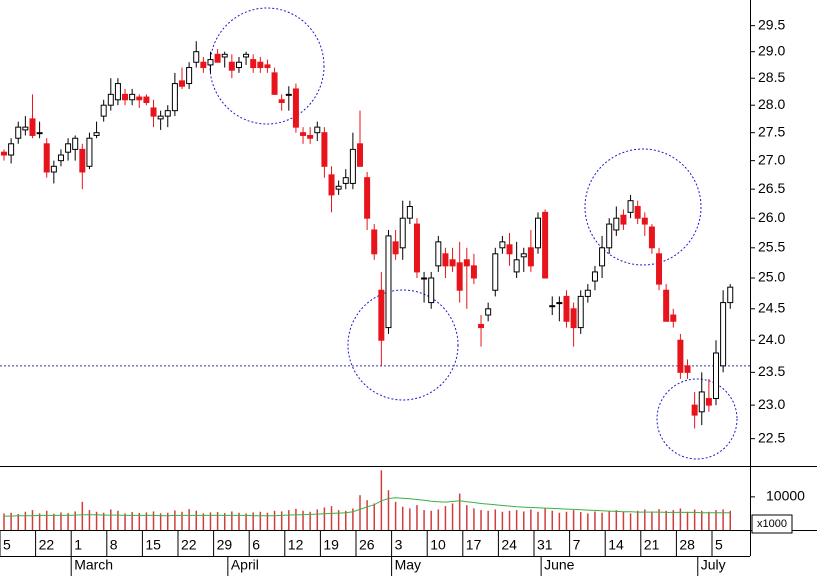 This screenshot has height=576, width=817. What do you see at coordinates (577, 545) in the screenshot?
I see `x-tick-label: 7` at bounding box center [577, 545].